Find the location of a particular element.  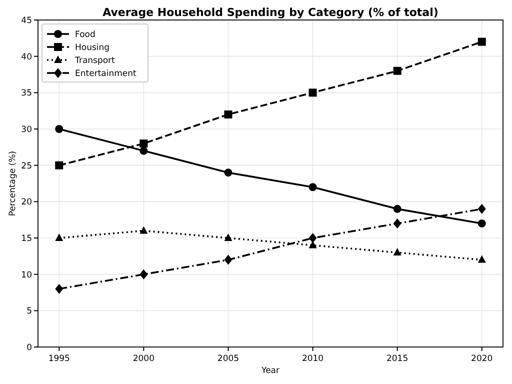

y-tick-label: 45 is located at coordinates (26, 21).